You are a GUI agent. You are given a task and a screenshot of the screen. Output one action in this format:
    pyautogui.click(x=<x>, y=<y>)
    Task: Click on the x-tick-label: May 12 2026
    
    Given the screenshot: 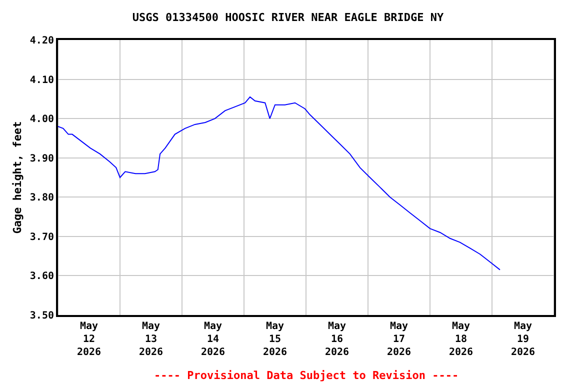 What is the action you would take?
    pyautogui.click(x=89, y=339)
    